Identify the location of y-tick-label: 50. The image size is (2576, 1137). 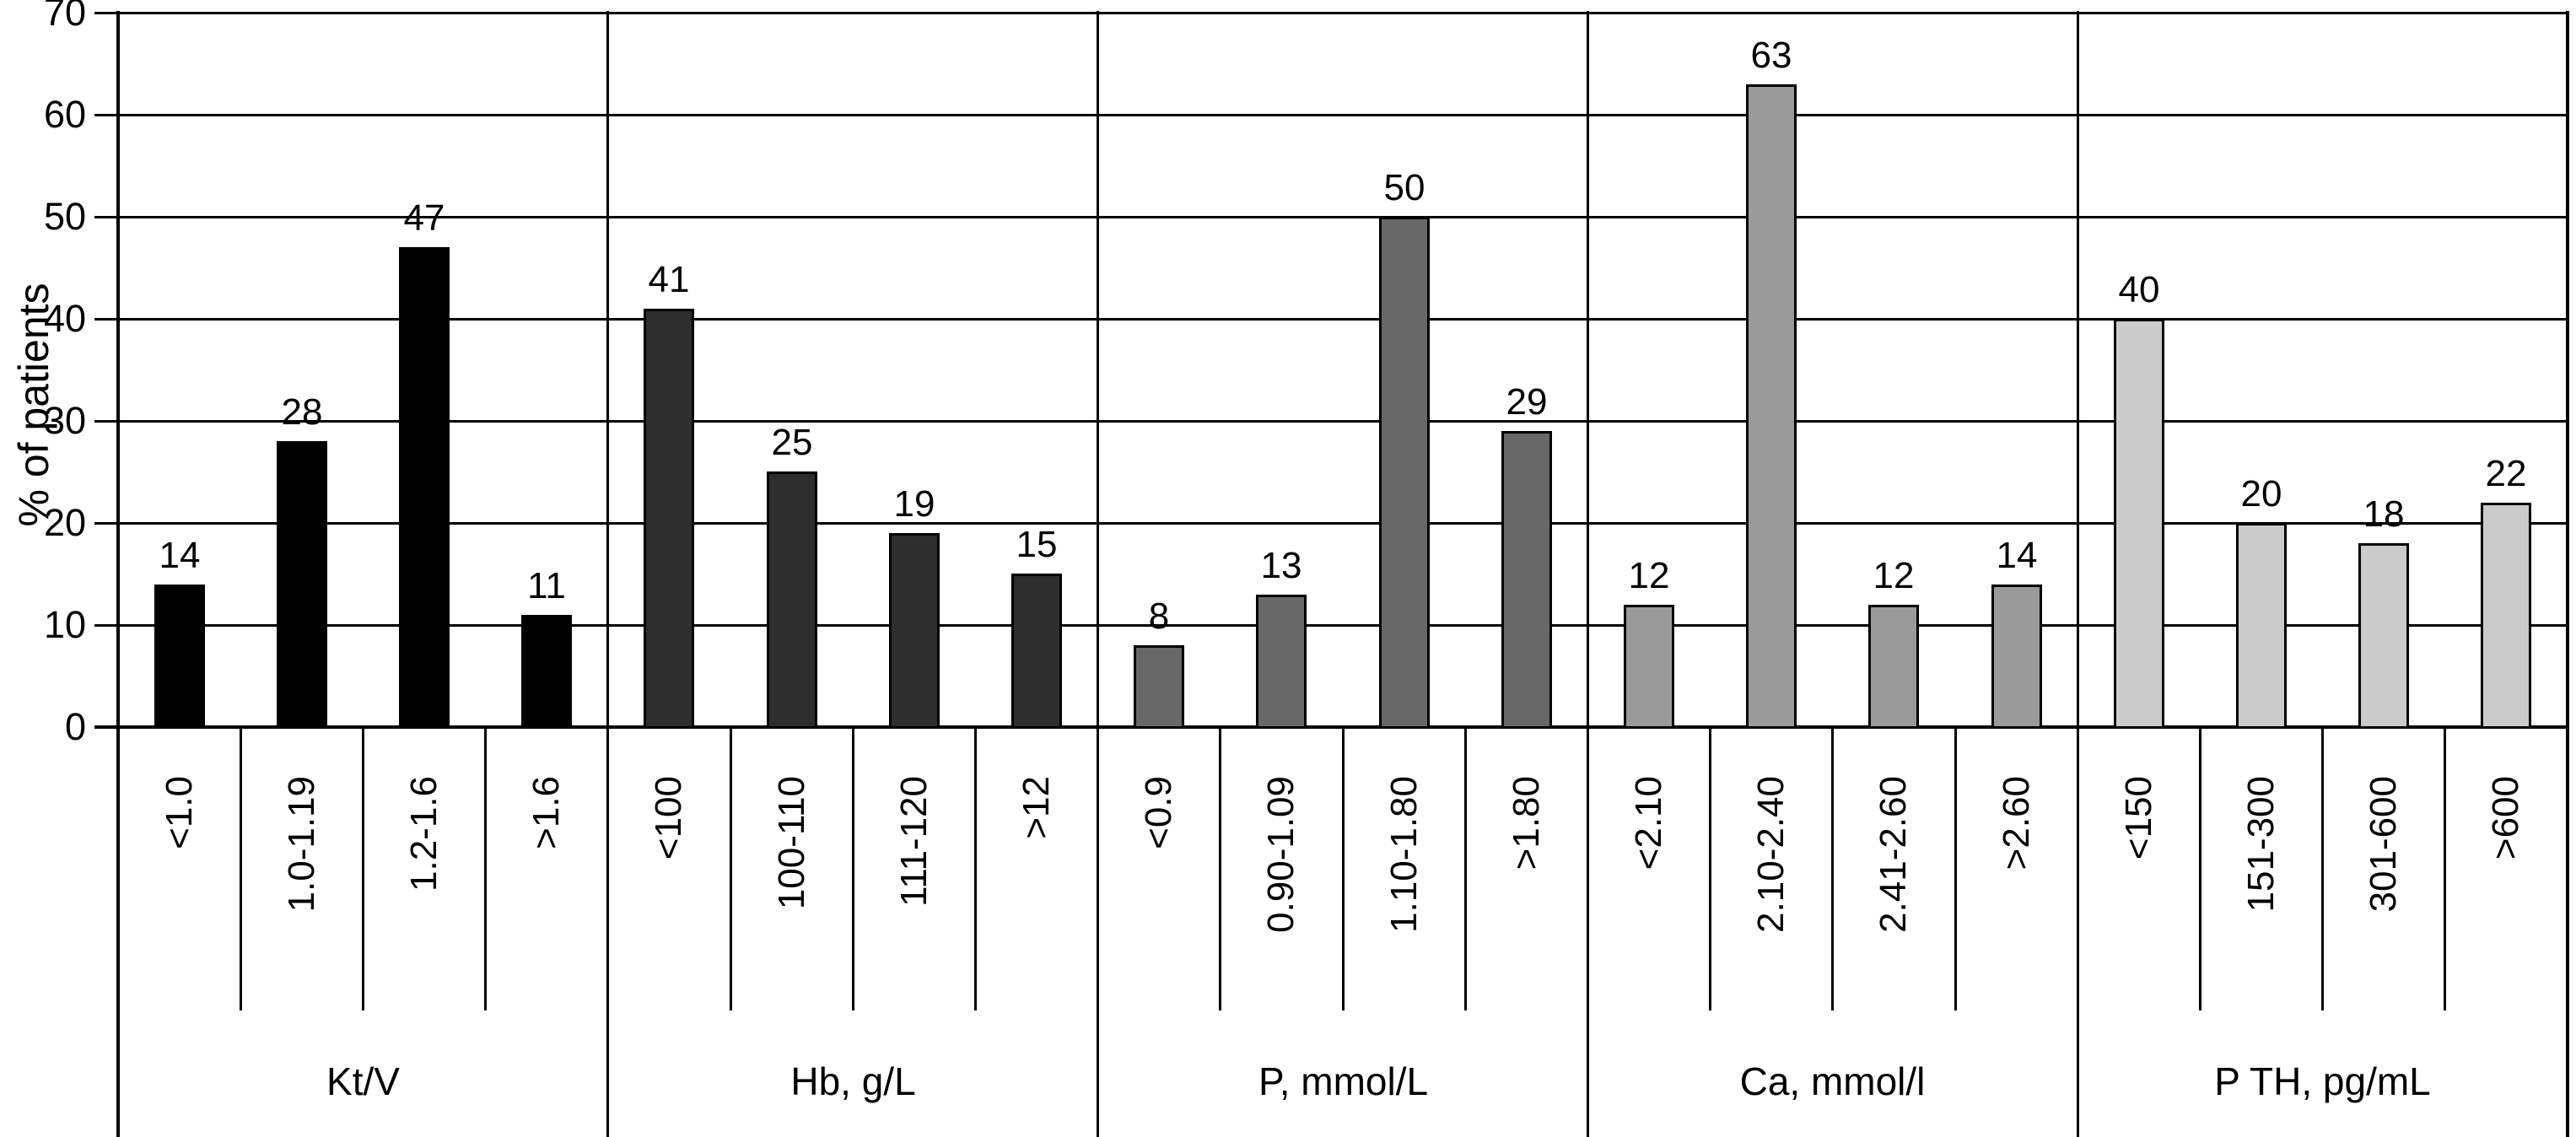
(64, 217).